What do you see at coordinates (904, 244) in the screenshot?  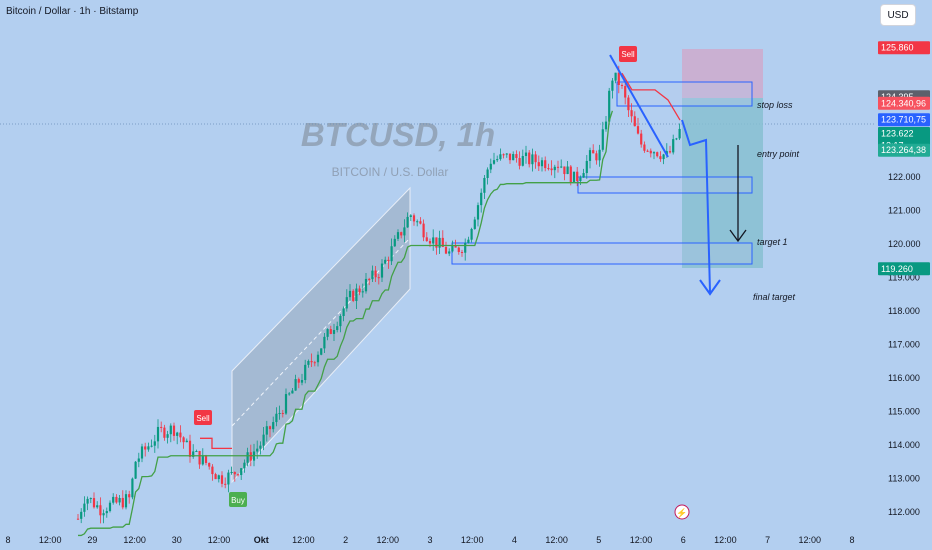 I see `y-tick-label: 120.000` at bounding box center [904, 244].